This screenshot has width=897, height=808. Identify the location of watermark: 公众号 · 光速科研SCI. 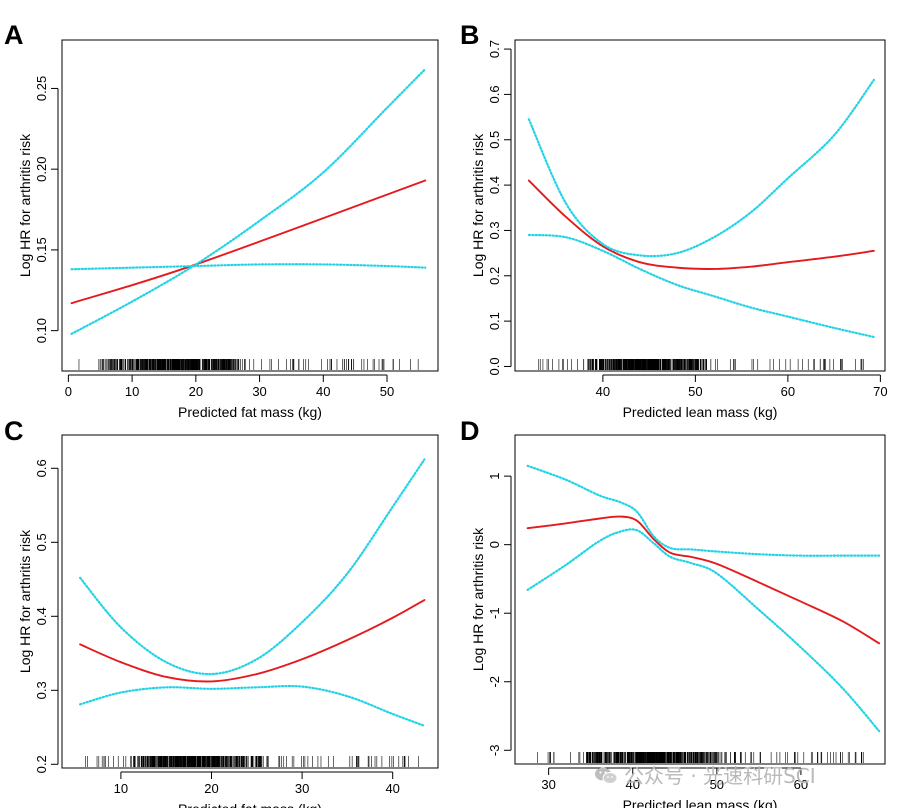
(705, 775).